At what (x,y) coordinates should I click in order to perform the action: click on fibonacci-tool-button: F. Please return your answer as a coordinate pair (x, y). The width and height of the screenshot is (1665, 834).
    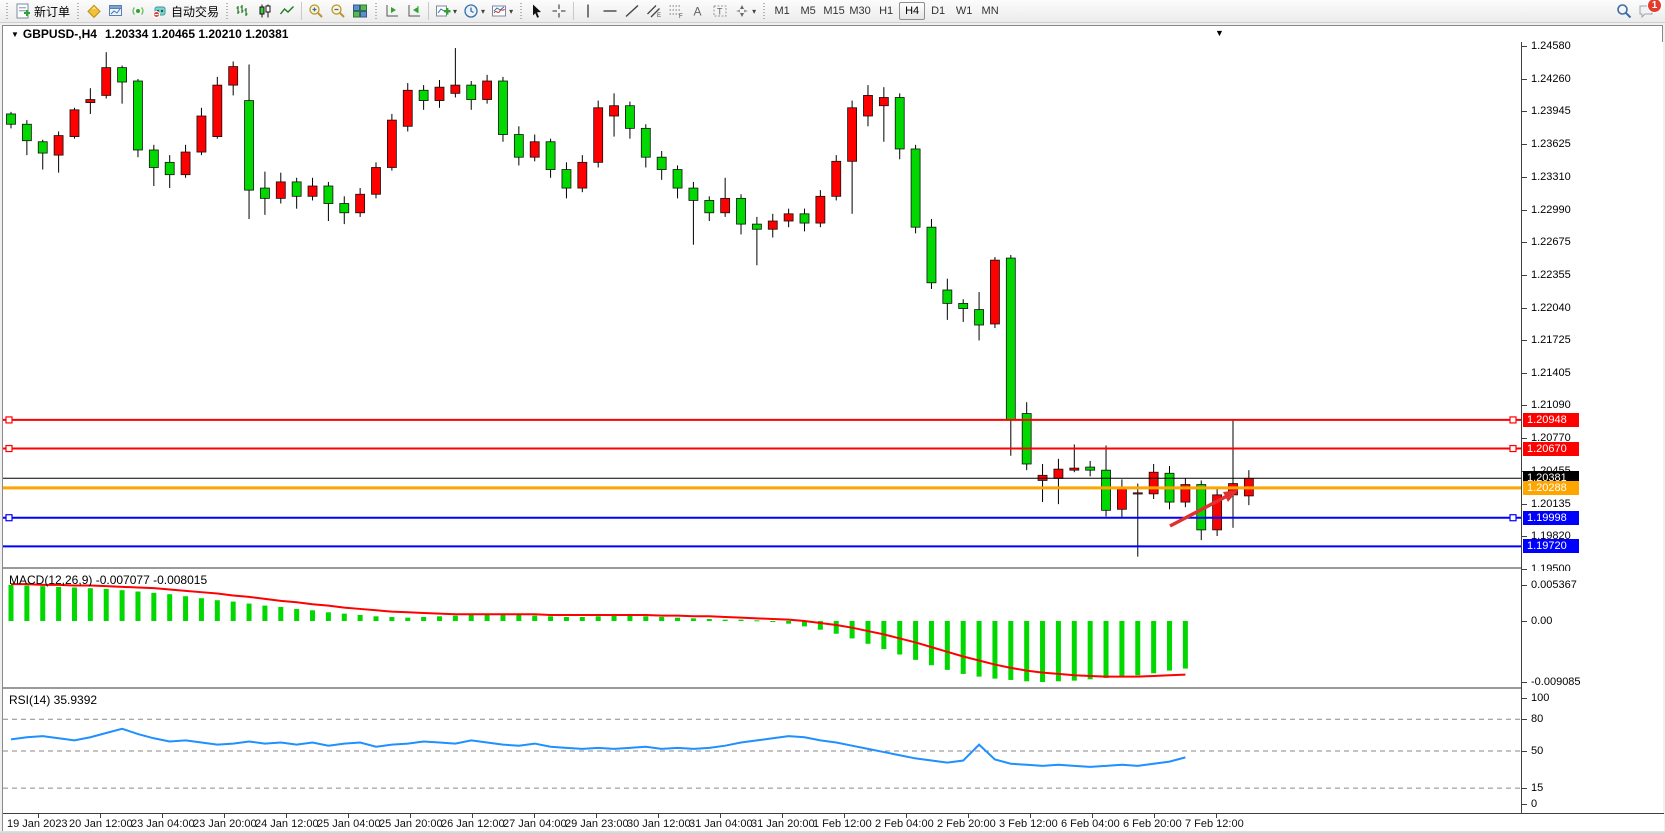
    Looking at the image, I should click on (676, 11).